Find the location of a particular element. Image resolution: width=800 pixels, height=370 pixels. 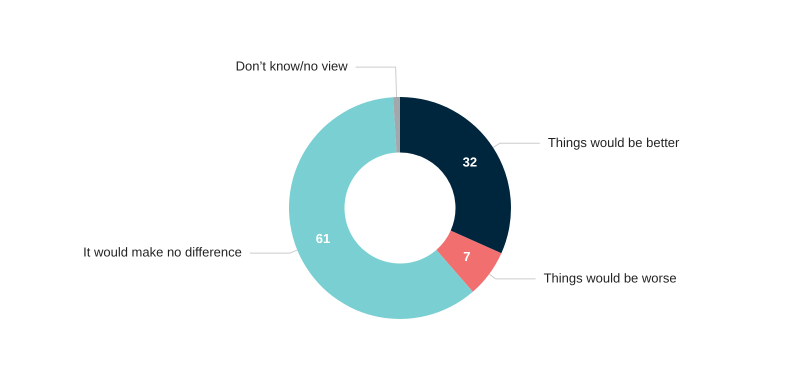

slice-label: Things would be worse is located at coordinates (610, 278).